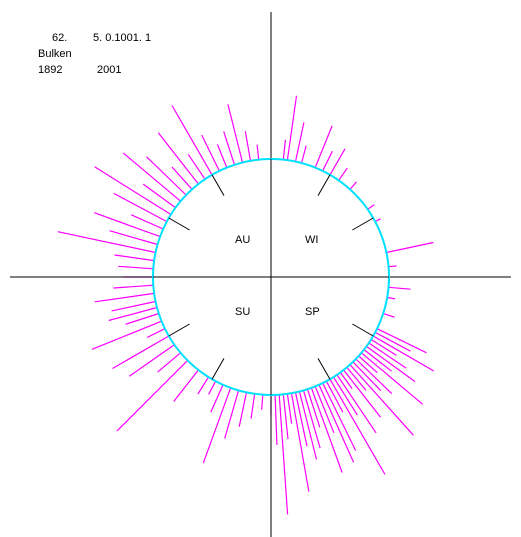  I want to click on season-label-au: AU, so click(242, 240).